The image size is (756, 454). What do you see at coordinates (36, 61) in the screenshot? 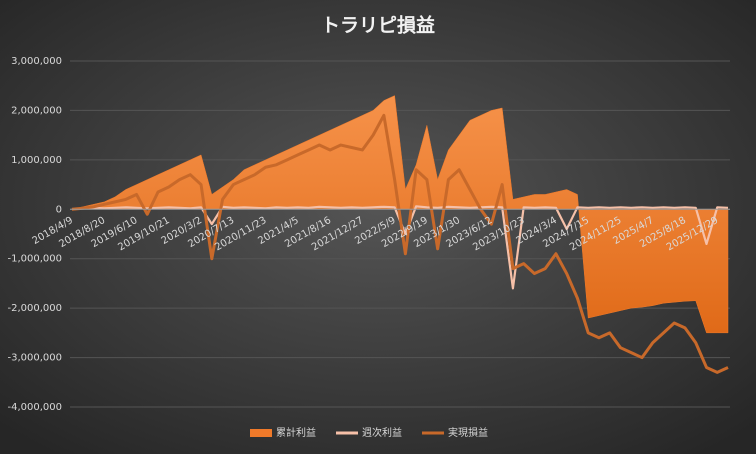
I see `y-tick-label: 3,000,000` at bounding box center [36, 61].